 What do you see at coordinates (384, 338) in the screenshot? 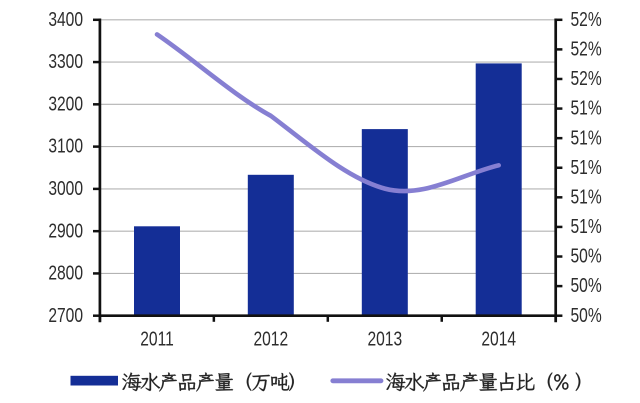
I see `svg-text: 2013` at bounding box center [384, 338].